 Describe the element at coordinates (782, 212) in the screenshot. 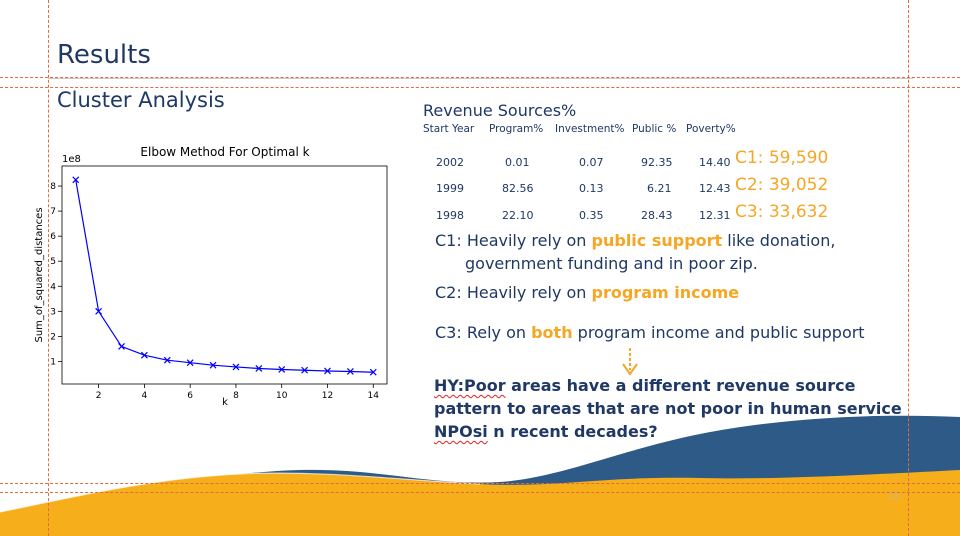

I see `cluster-count: C3: 33,632` at that location.